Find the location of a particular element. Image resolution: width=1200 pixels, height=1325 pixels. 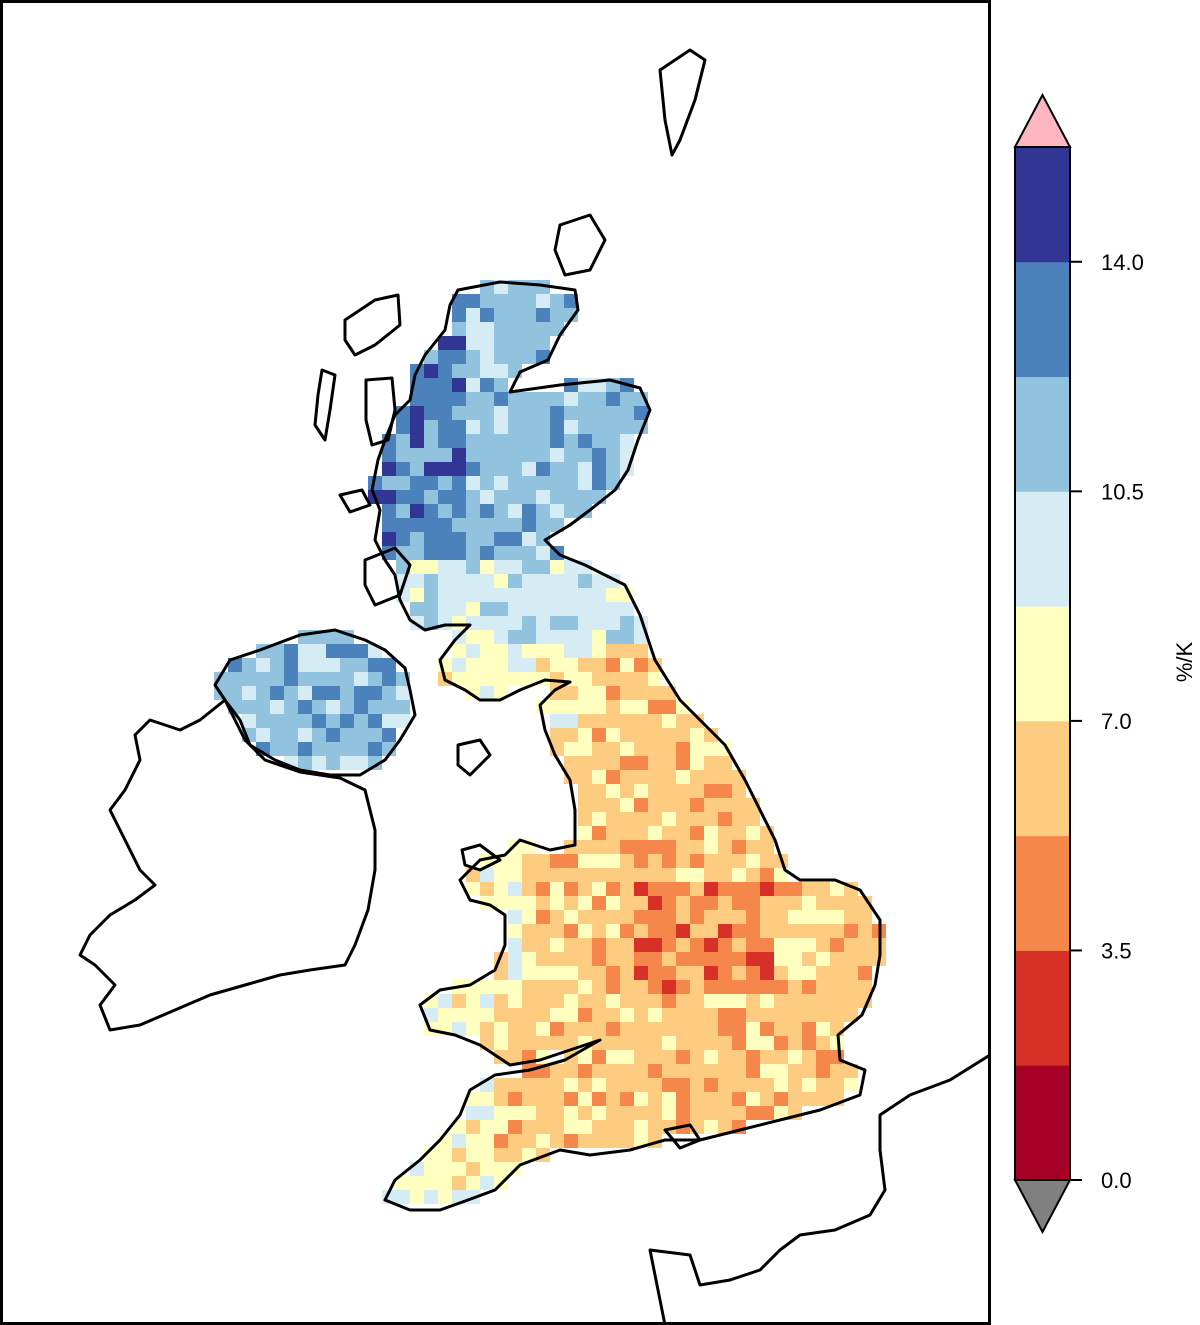

island-coastline is located at coordinates (387, 576).